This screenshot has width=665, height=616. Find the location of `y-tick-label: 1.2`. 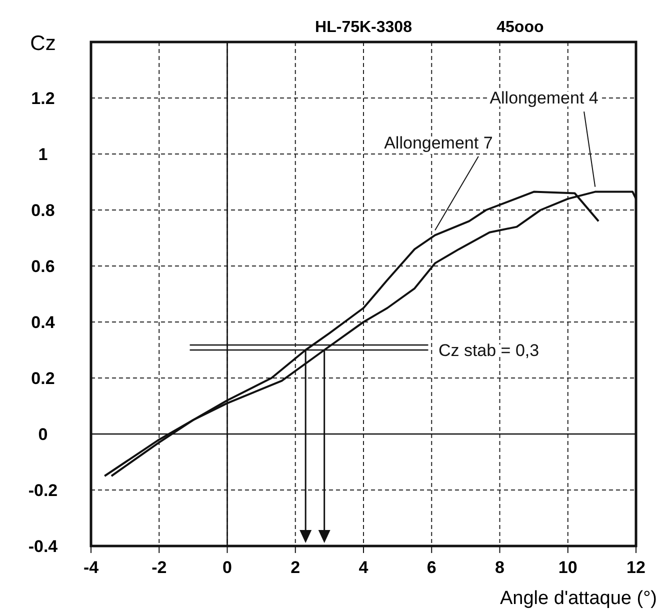

y-tick-label: 1.2 is located at coordinates (43, 98).